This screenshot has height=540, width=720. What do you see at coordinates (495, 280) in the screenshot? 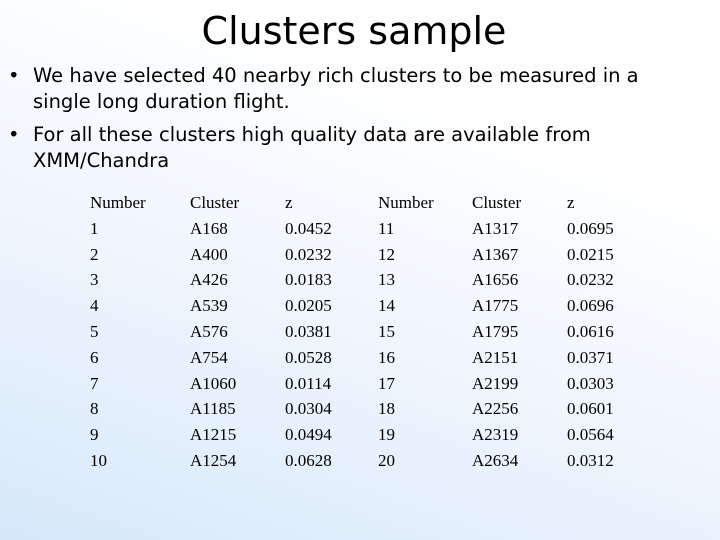
I see `table-cell: A1656` at bounding box center [495, 280].